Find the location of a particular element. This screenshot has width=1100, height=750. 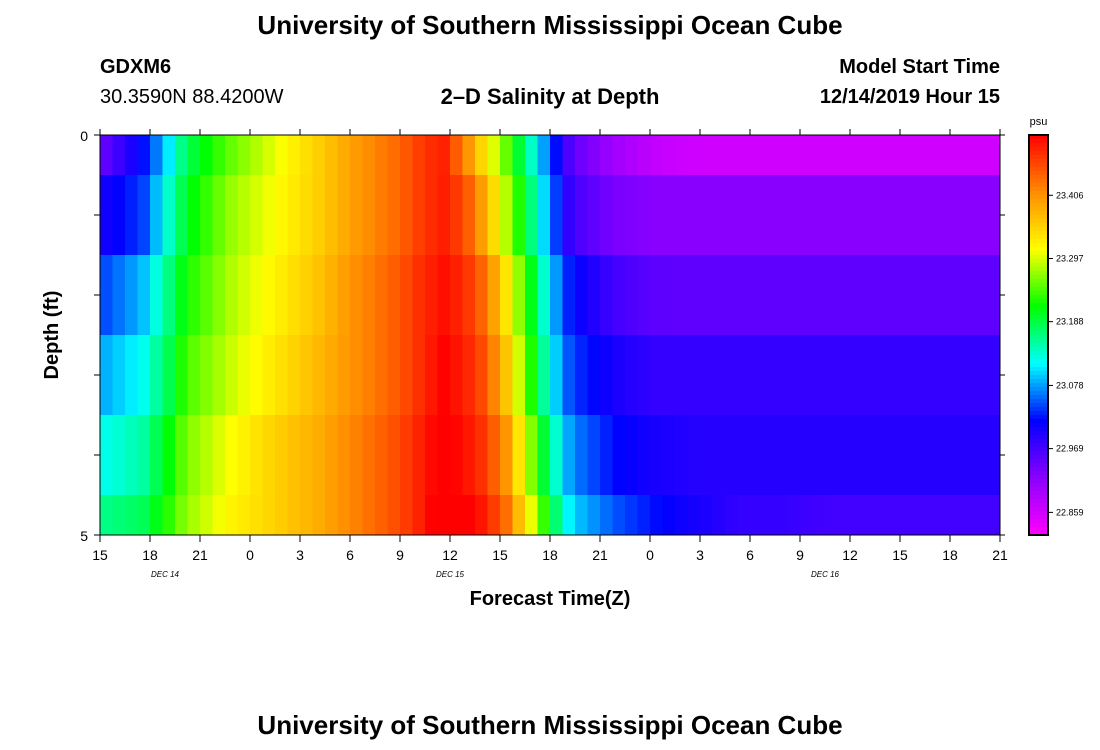

station-id: GDXM6 is located at coordinates (136, 67).